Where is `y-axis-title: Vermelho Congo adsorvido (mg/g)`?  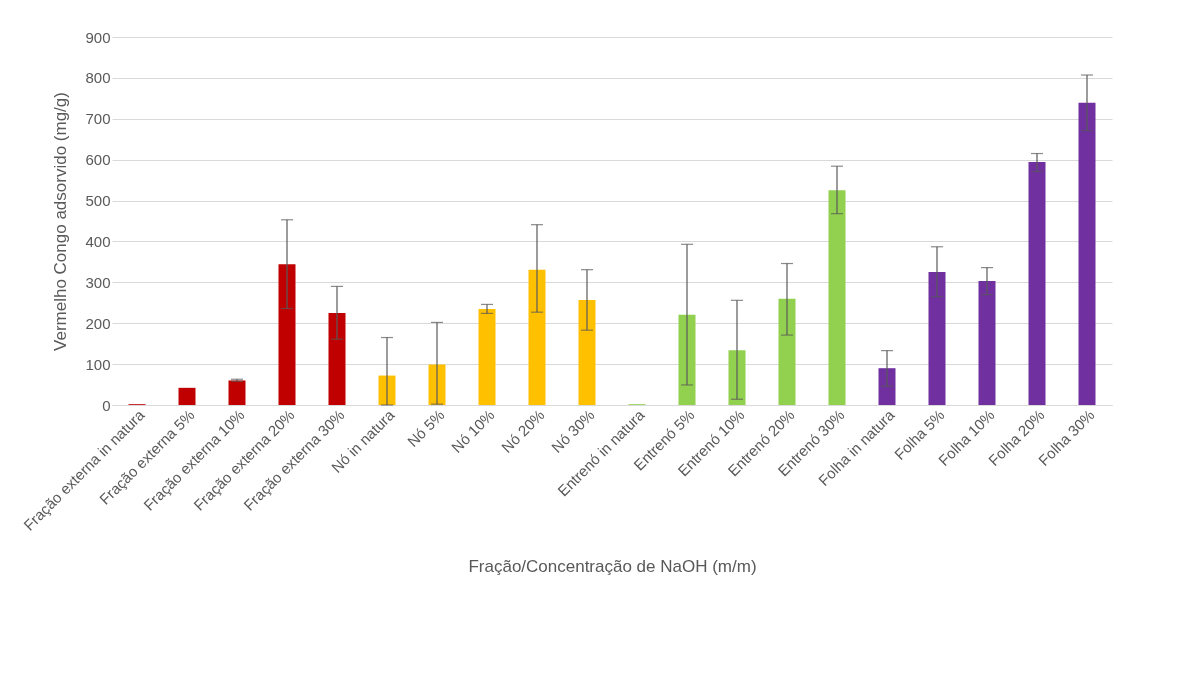 y-axis-title: Vermelho Congo adsorvido (mg/g) is located at coordinates (61, 221).